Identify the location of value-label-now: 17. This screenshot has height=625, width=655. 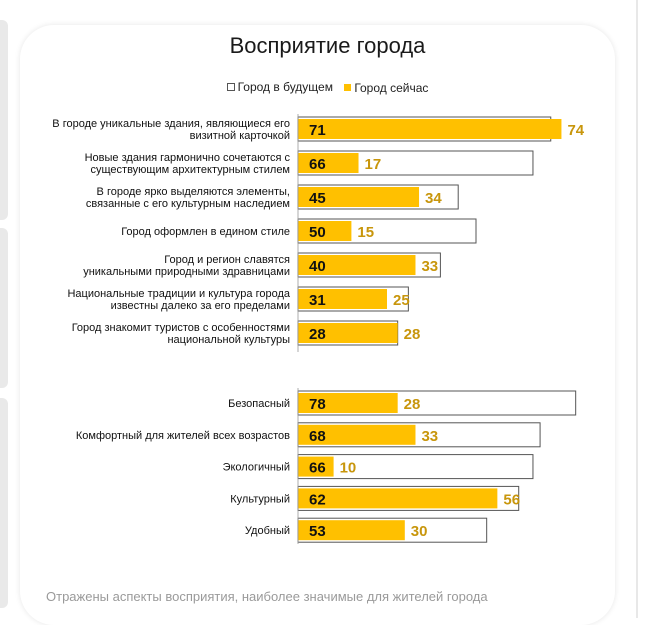
(373, 164).